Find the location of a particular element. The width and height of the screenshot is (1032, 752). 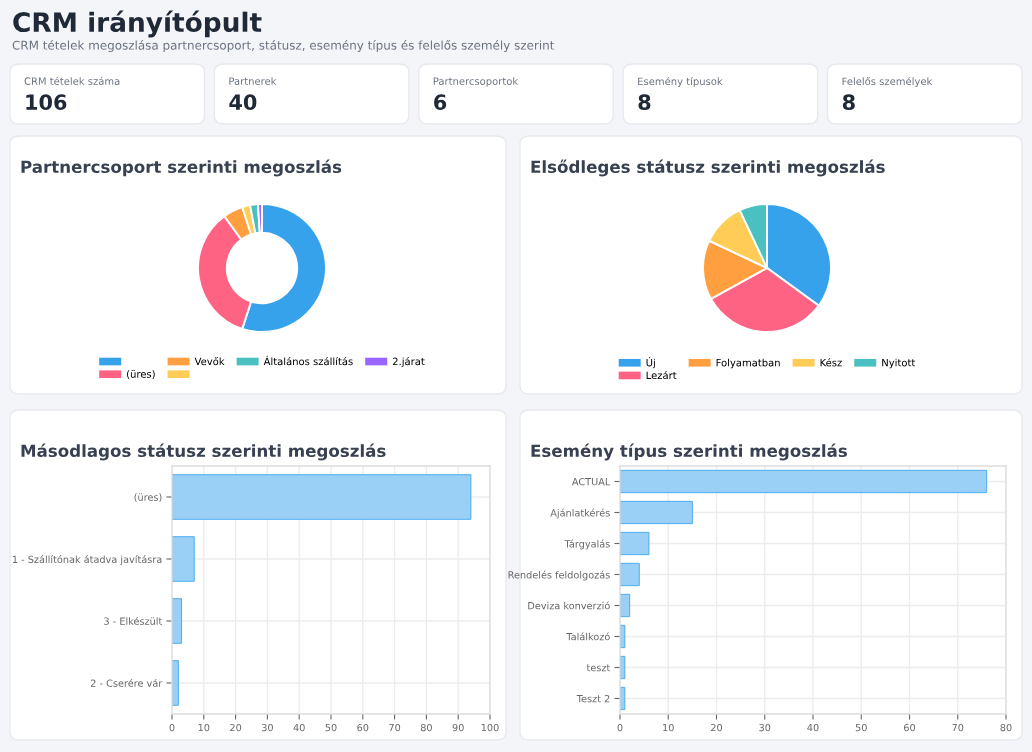

chart-title: Másodlagos státusz szerinti megoszlás is located at coordinates (203, 452).